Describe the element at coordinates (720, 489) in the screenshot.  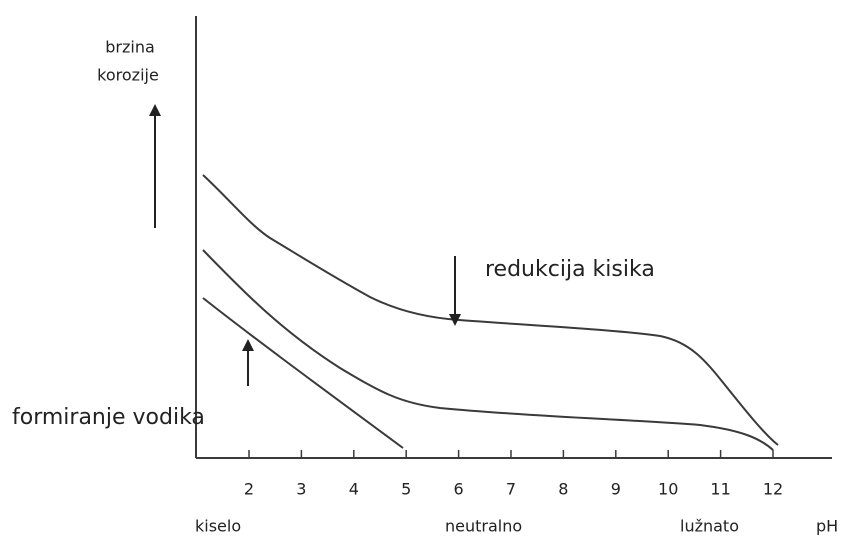
I see `x-tick-label: 11` at that location.